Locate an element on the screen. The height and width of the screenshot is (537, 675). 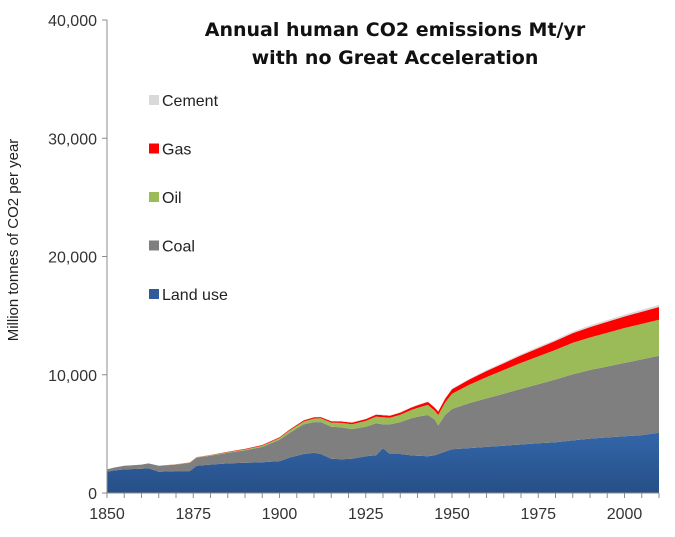
legend-item-land-use: Land use is located at coordinates (188, 295).